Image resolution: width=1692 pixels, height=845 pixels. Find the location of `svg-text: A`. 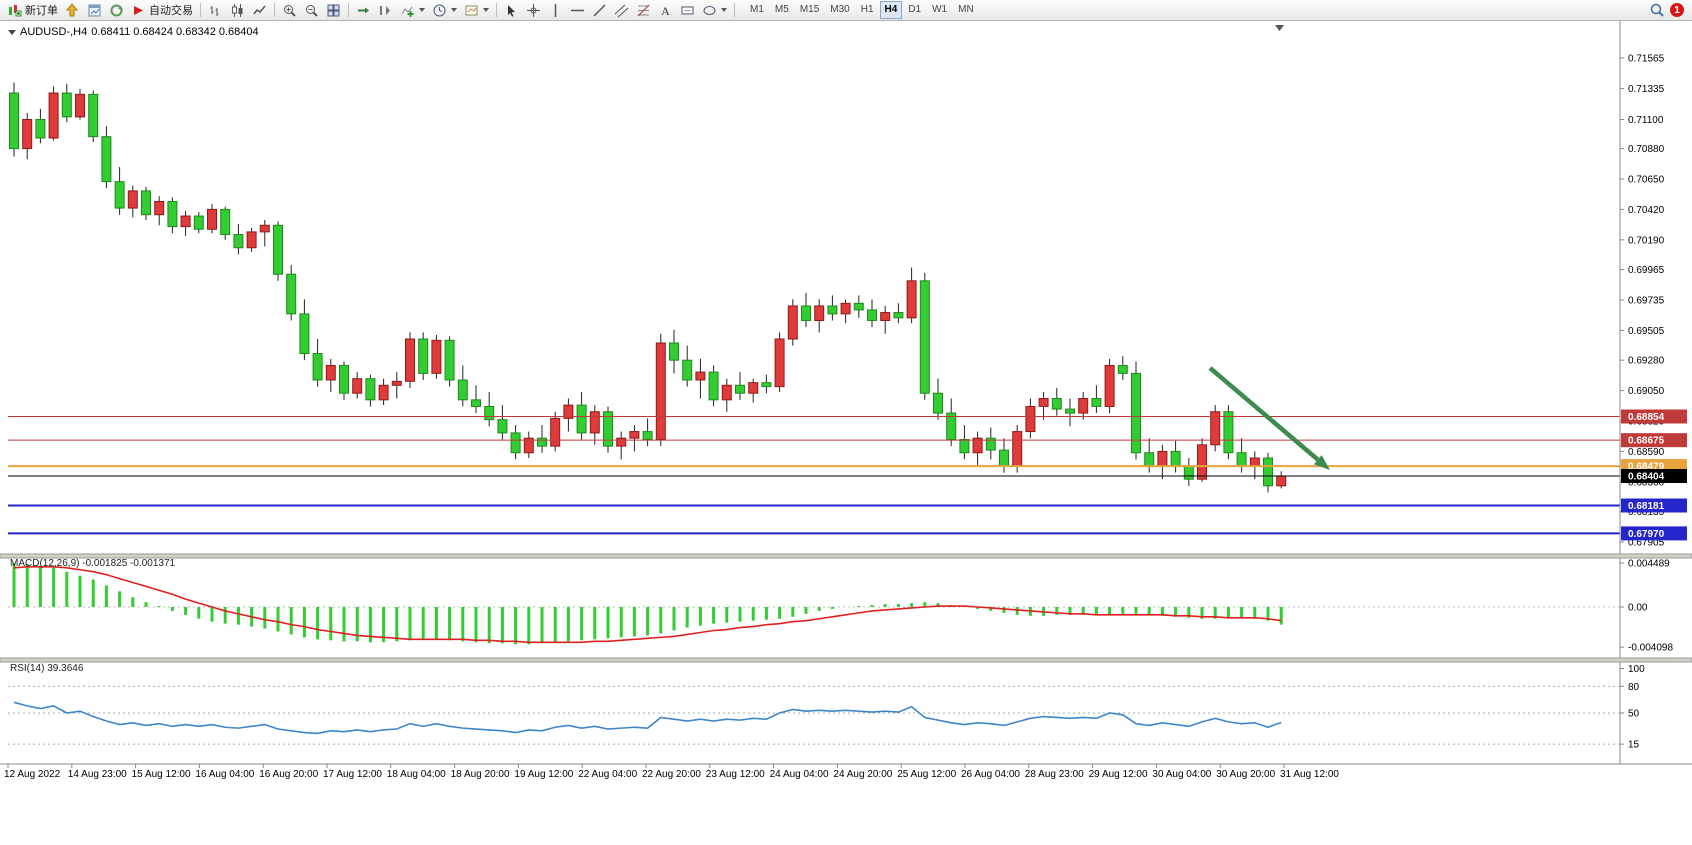

svg-text: A is located at coordinates (665, 11).